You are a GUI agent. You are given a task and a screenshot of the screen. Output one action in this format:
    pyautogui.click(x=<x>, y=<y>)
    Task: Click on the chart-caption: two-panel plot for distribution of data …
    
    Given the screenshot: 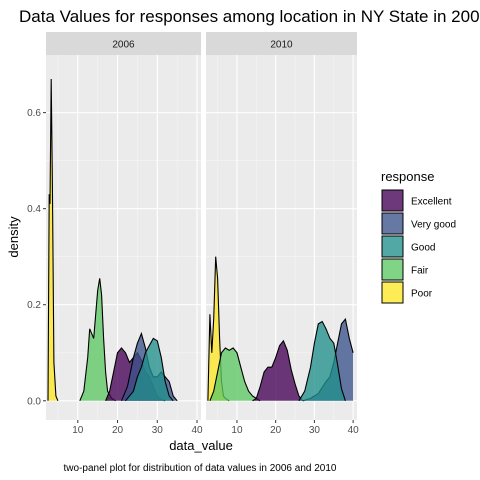 What is the action you would take?
    pyautogui.click(x=200, y=468)
    